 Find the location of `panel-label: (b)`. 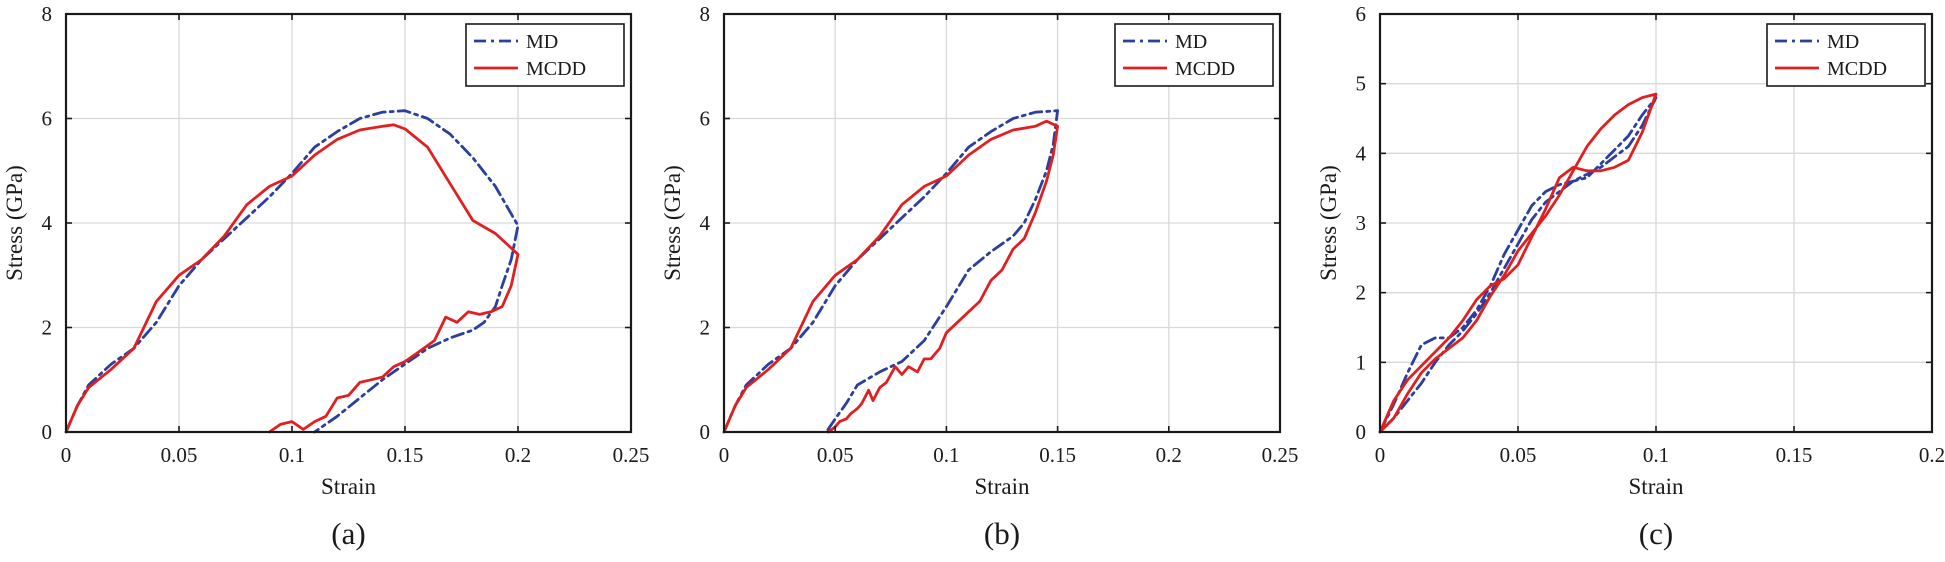

panel-label: (b) is located at coordinates (1002, 533).